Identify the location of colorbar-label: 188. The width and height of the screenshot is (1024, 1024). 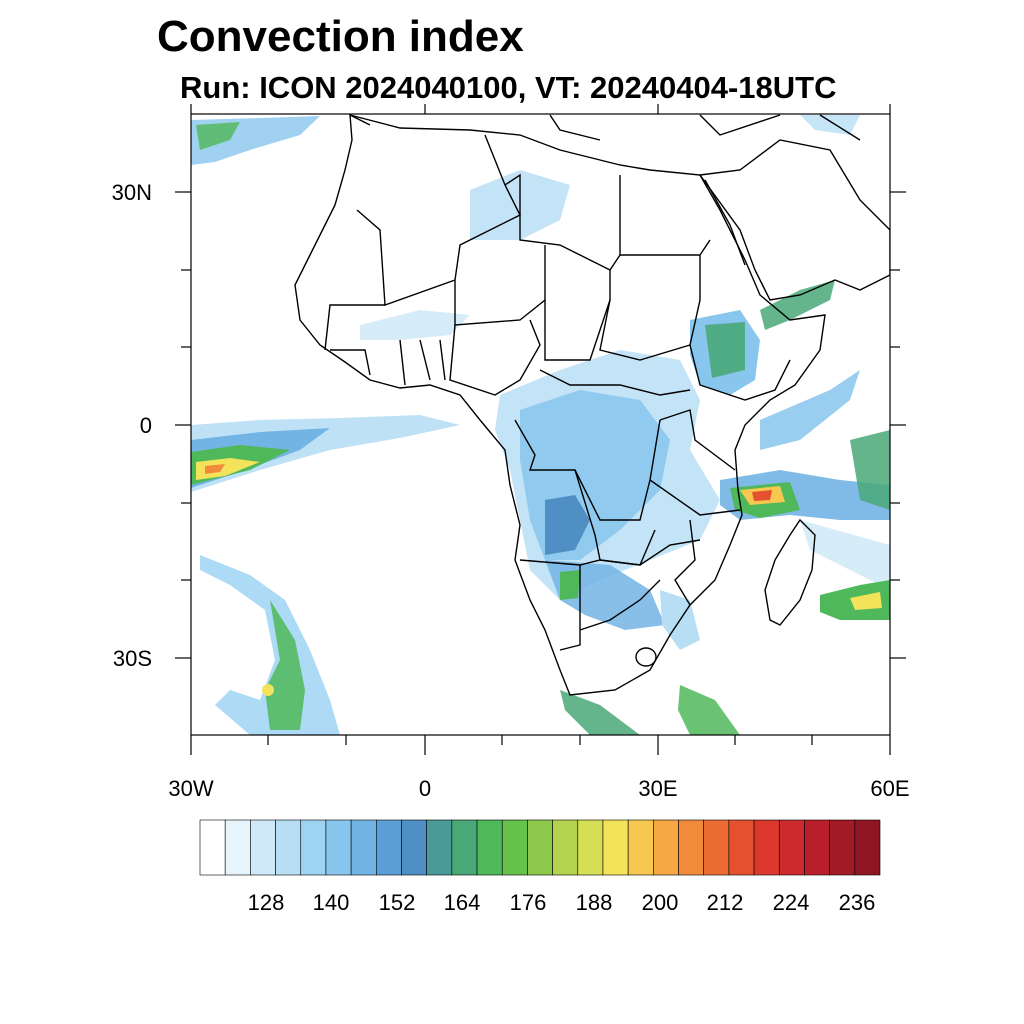
(594, 902).